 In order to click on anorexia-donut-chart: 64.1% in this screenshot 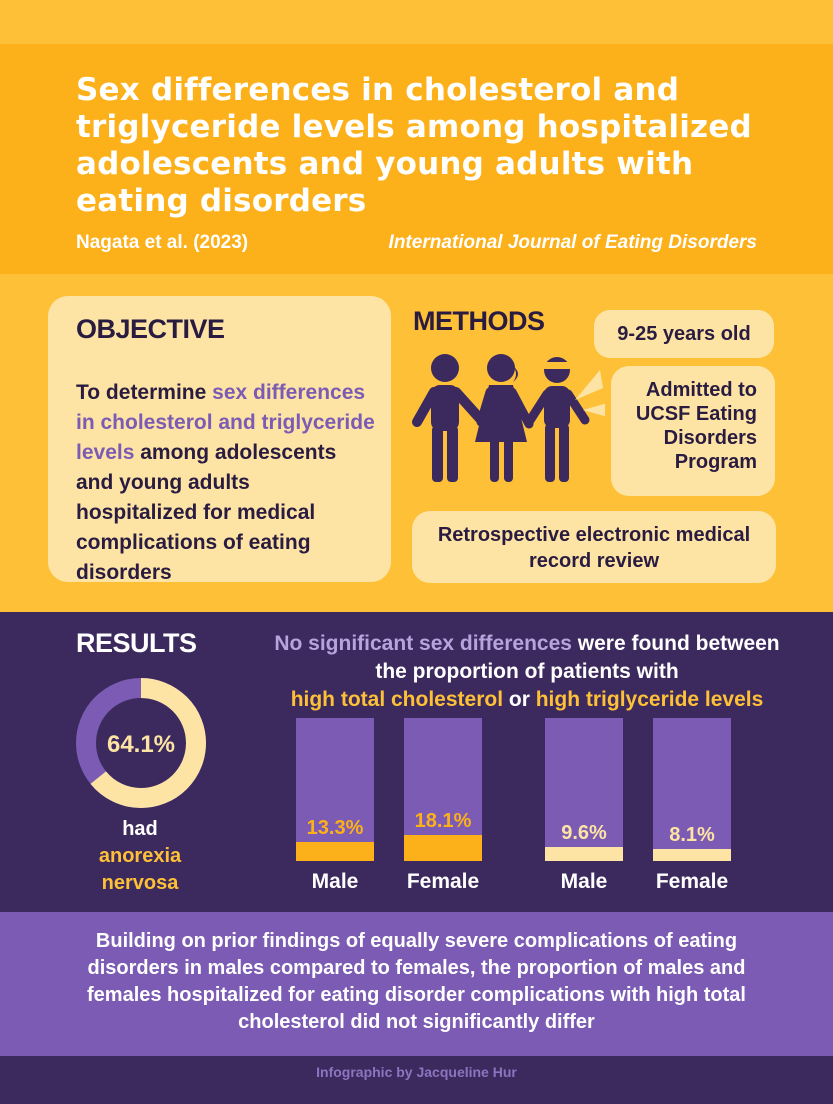, I will do `click(141, 743)`.